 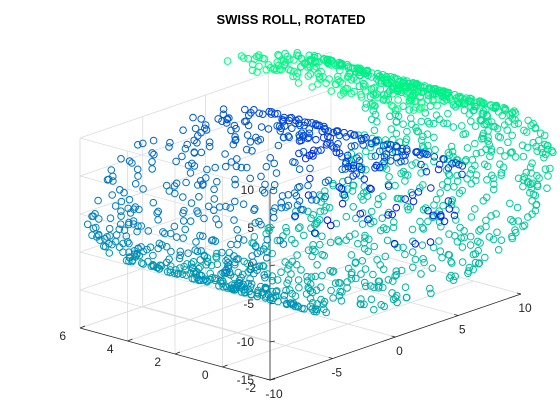 What do you see at coordinates (348, 324) in the screenshot?
I see `grid-line-floor-y` at bounding box center [348, 324].